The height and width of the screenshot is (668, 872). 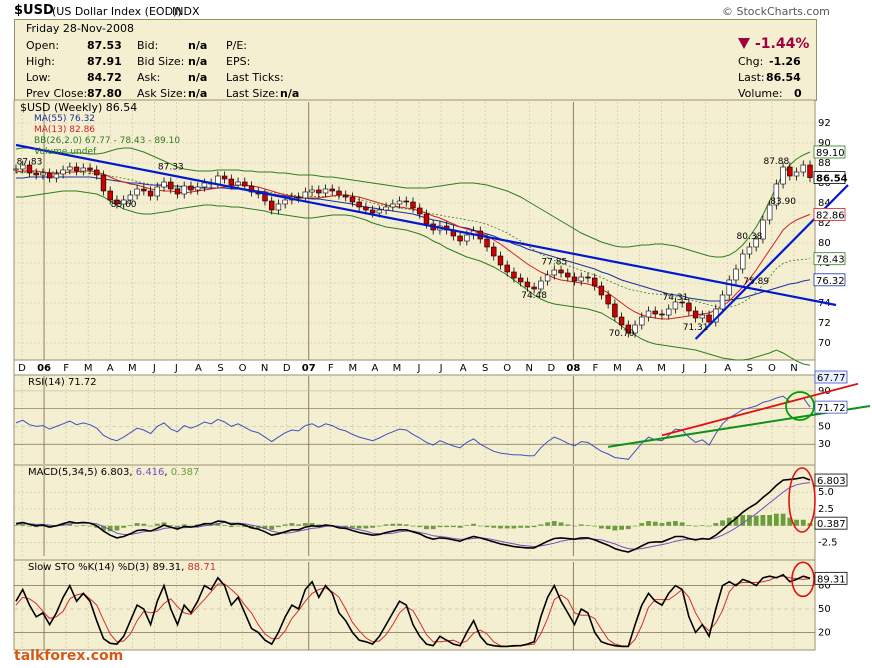 I want to click on price-tick-label: 92, so click(x=824, y=123).